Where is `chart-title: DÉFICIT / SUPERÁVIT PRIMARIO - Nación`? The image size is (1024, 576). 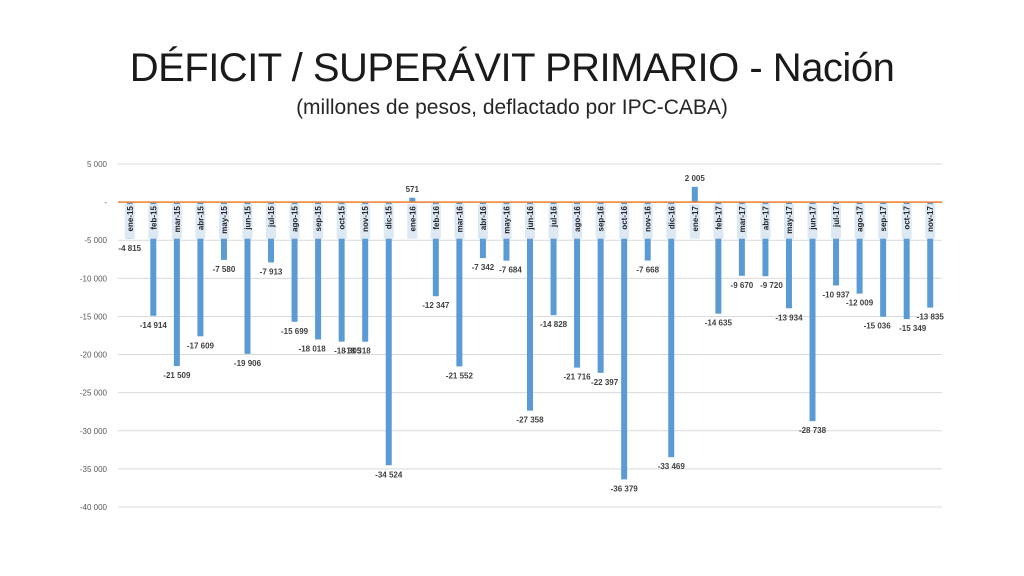 chart-title: DÉFICIT / SUPERÁVIT PRIMARIO - Nación is located at coordinates (512, 68).